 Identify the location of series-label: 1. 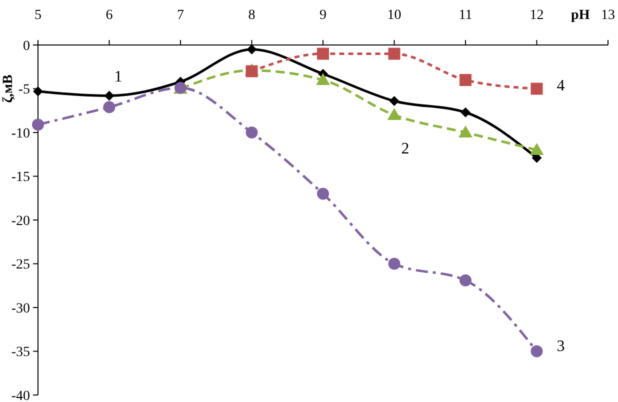
(118, 77).